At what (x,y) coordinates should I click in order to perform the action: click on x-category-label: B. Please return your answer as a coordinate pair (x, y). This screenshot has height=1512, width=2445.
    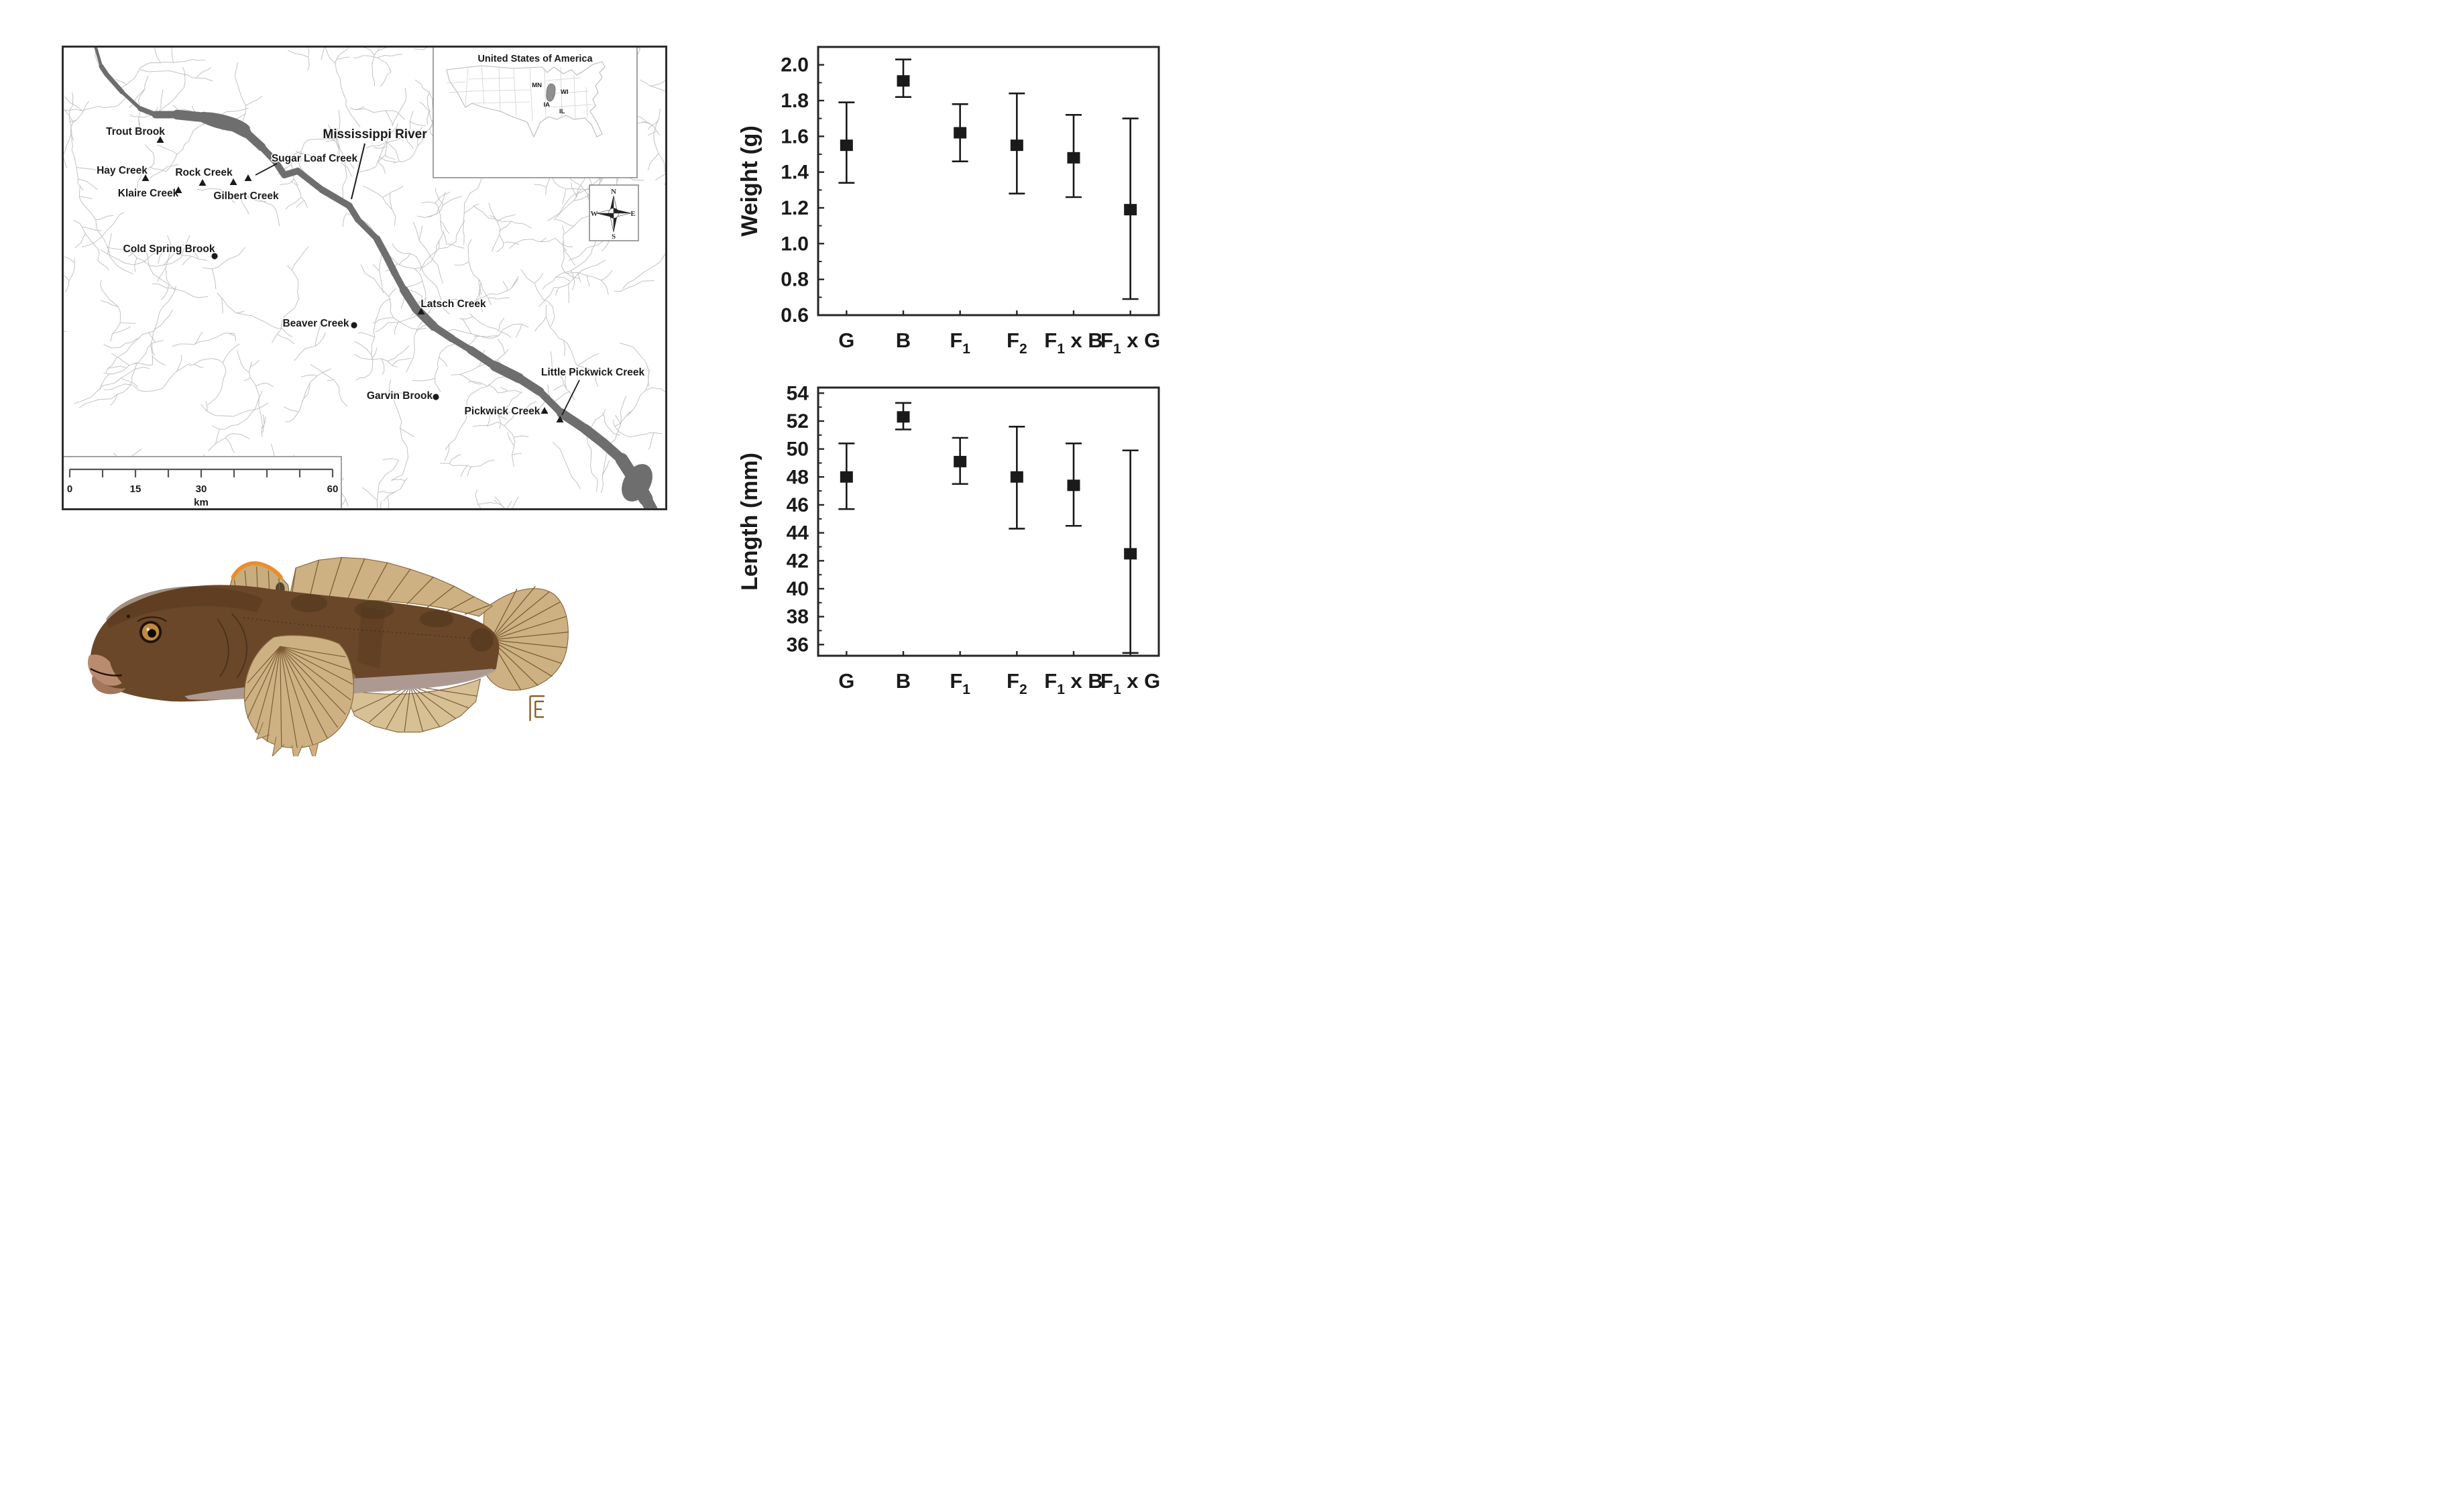
    Looking at the image, I should click on (903, 340).